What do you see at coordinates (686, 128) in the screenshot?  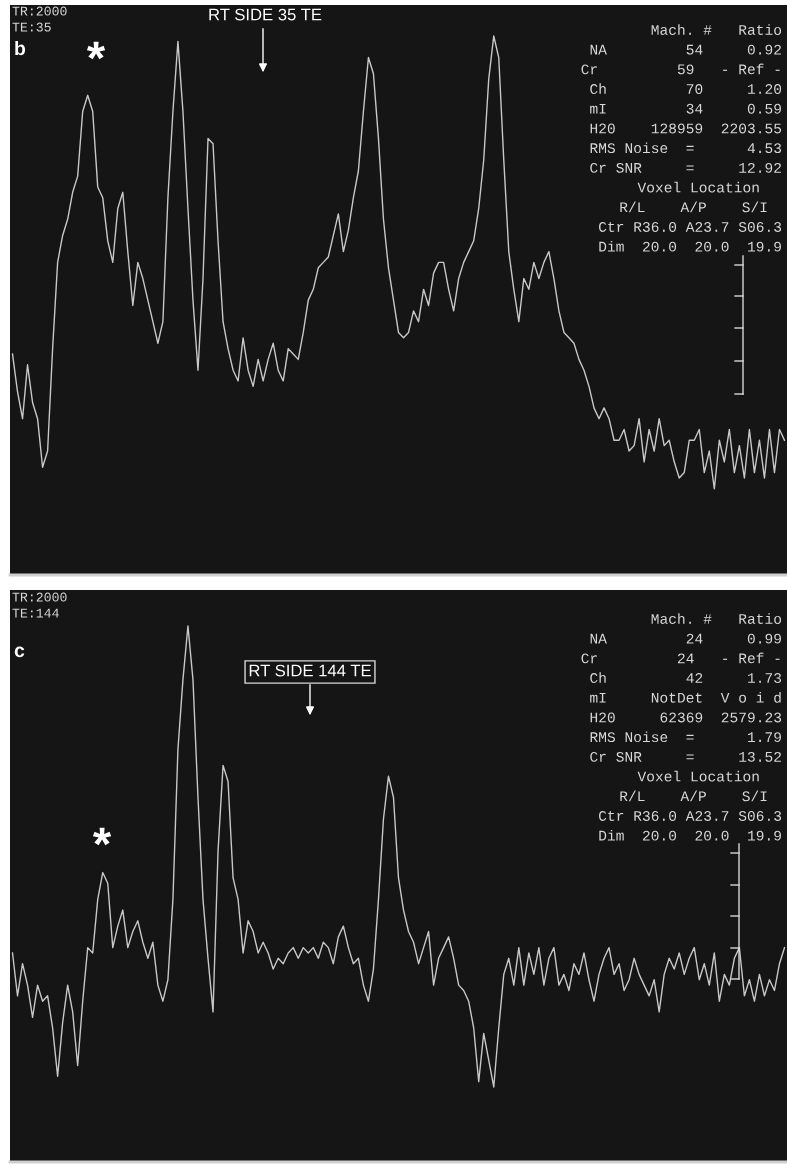 I see `annotation: H20 128959 2203.55` at bounding box center [686, 128].